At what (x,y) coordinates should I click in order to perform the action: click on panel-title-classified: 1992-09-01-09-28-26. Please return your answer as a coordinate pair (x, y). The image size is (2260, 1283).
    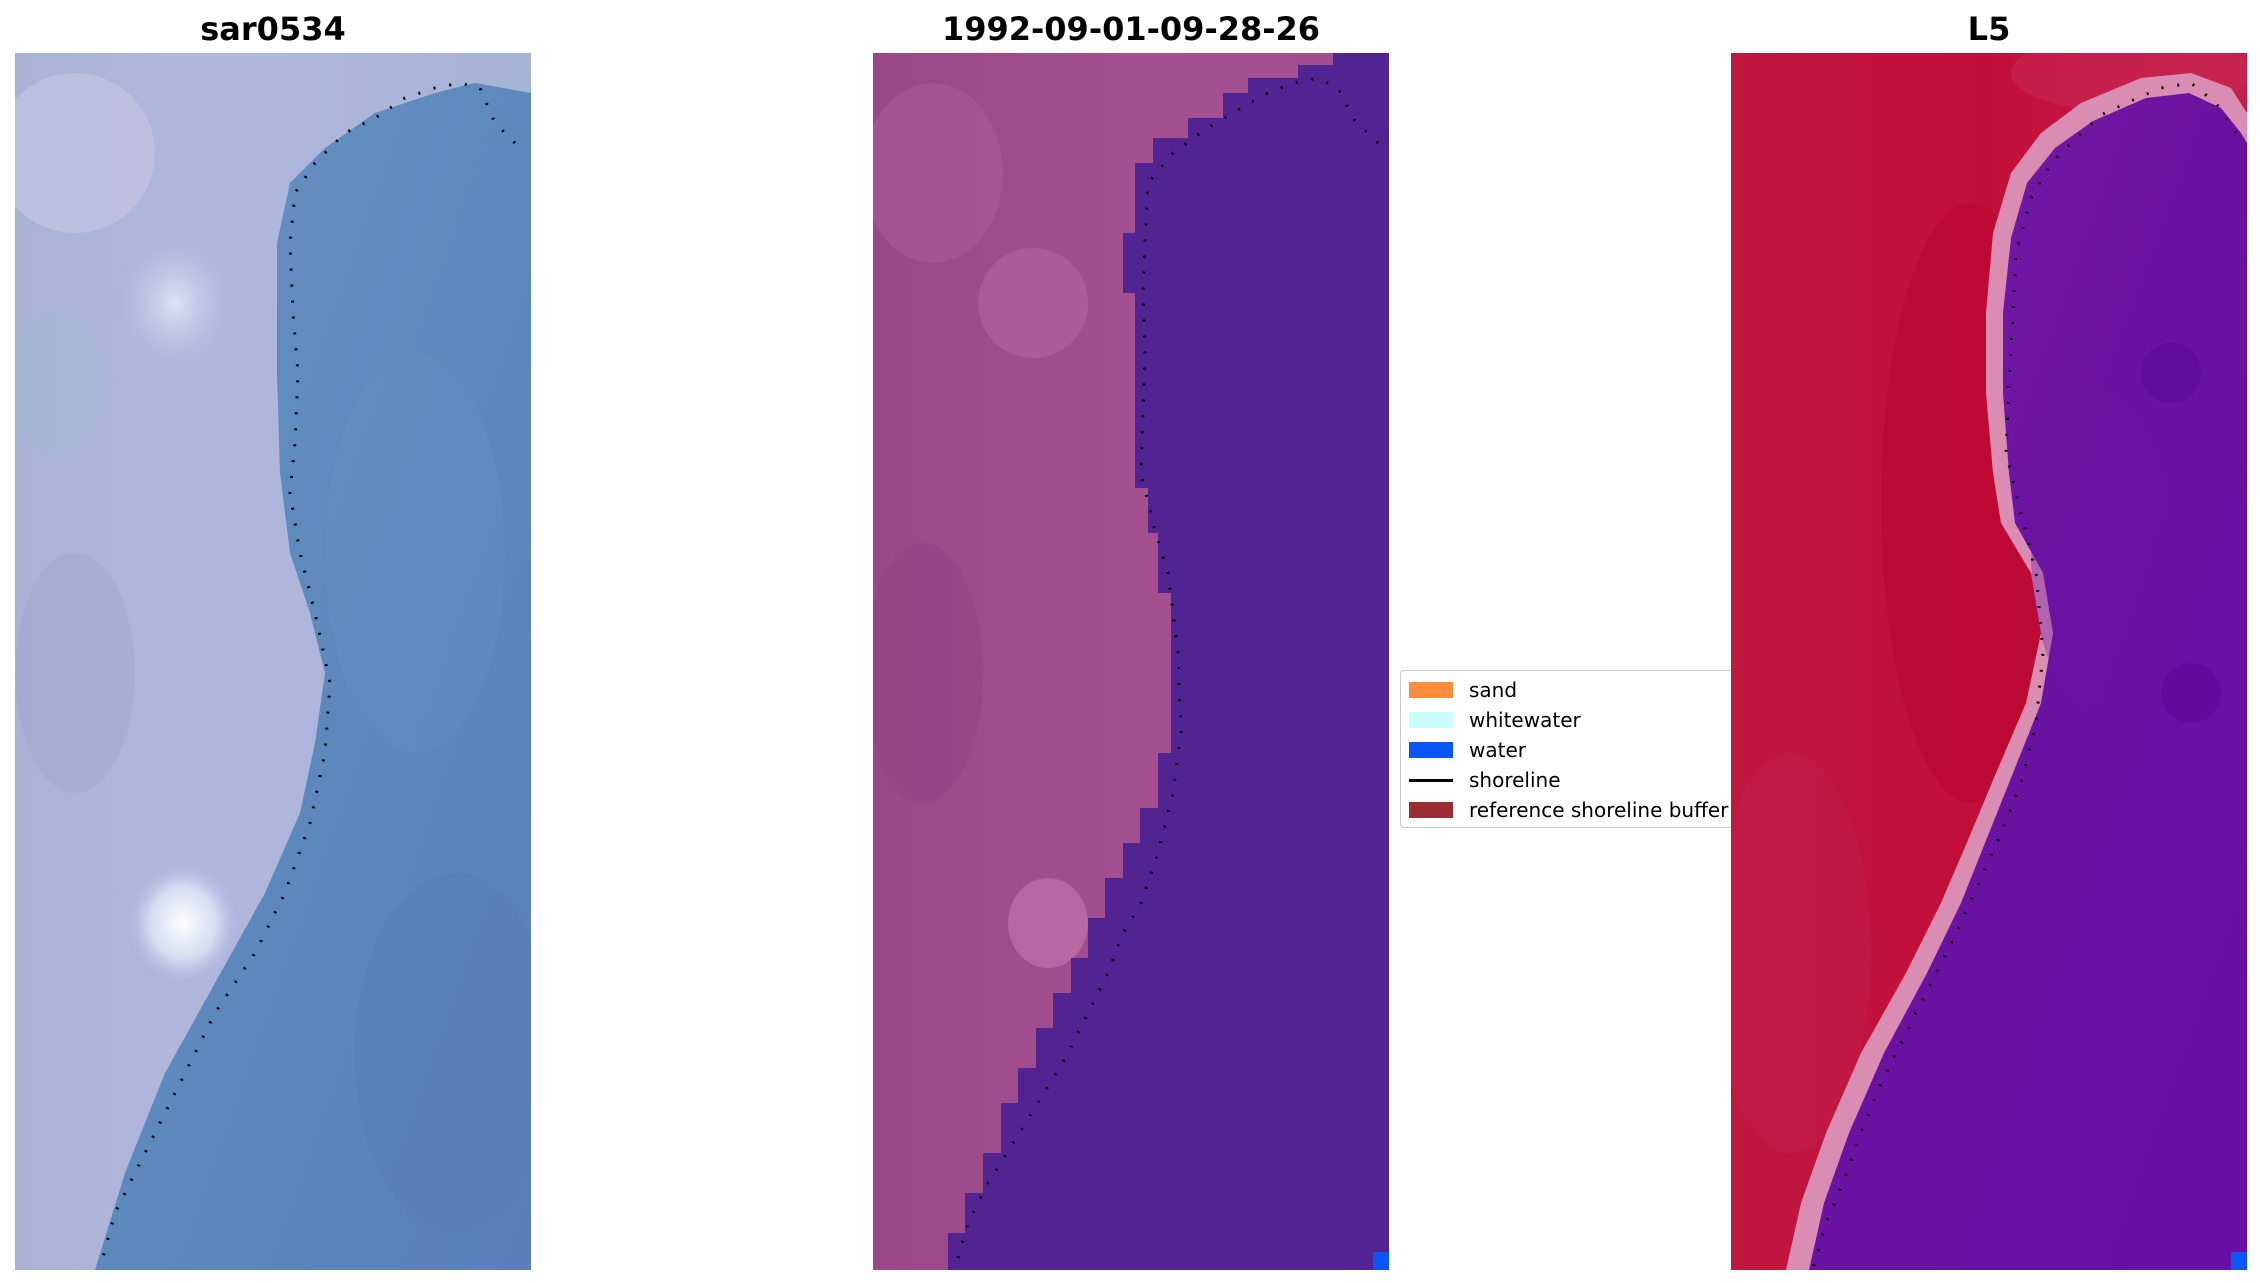
    Looking at the image, I should click on (1131, 29).